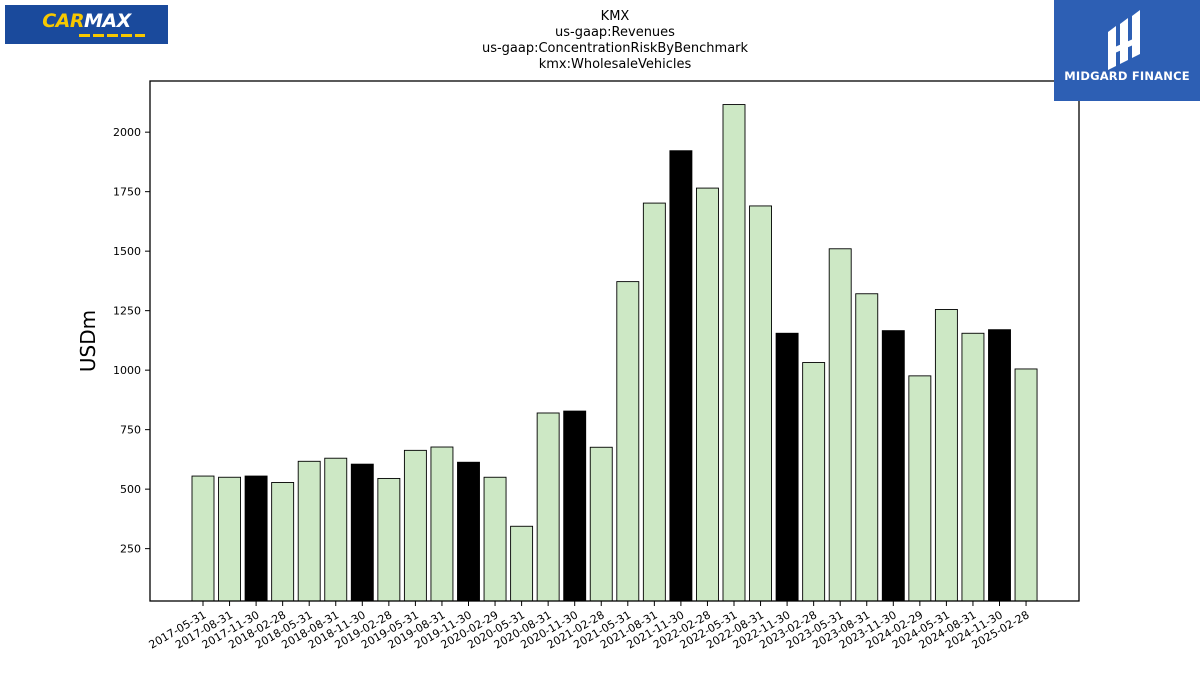 The image size is (1200, 675). Describe the element at coordinates (1127, 76) in the screenshot. I see `midgard-logo-text: MIDGARD FINANCE` at that location.